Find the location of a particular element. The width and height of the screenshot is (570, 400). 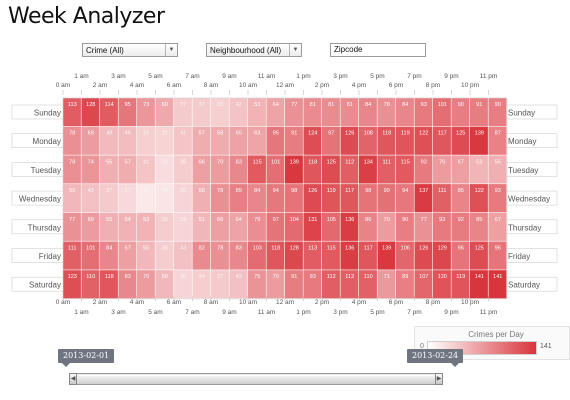

heatmap-cell-value: 60 is located at coordinates (165, 105).